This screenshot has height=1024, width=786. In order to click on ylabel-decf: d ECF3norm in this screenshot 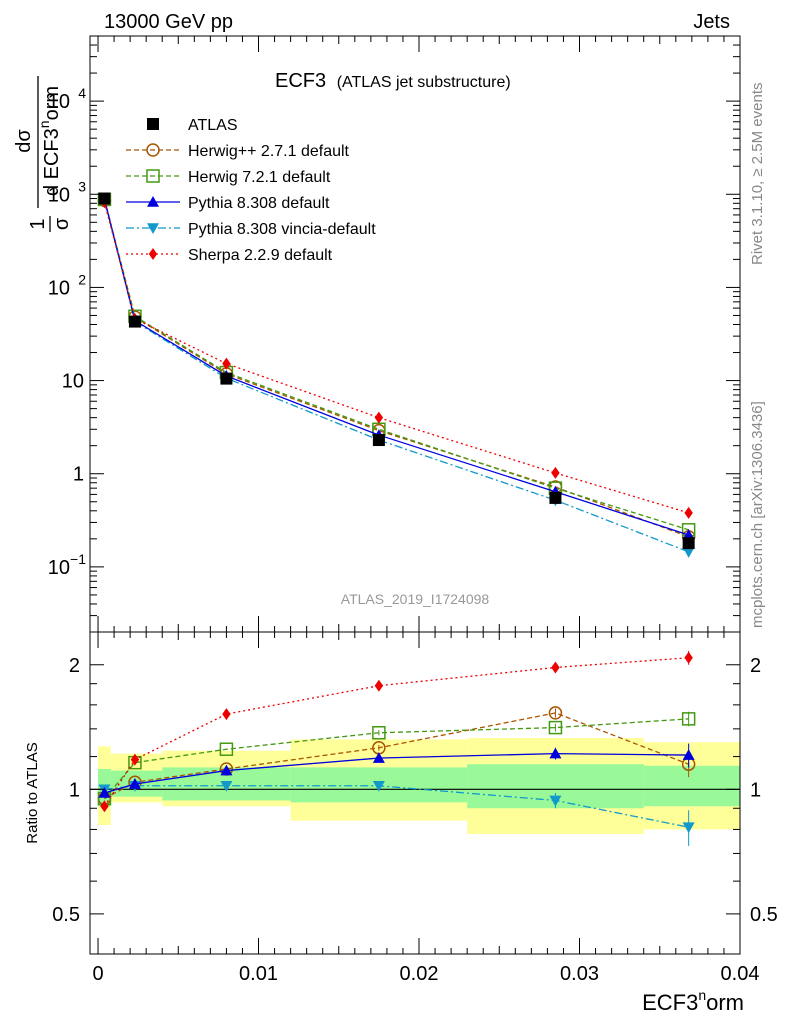, I will do `click(49, 141)`.